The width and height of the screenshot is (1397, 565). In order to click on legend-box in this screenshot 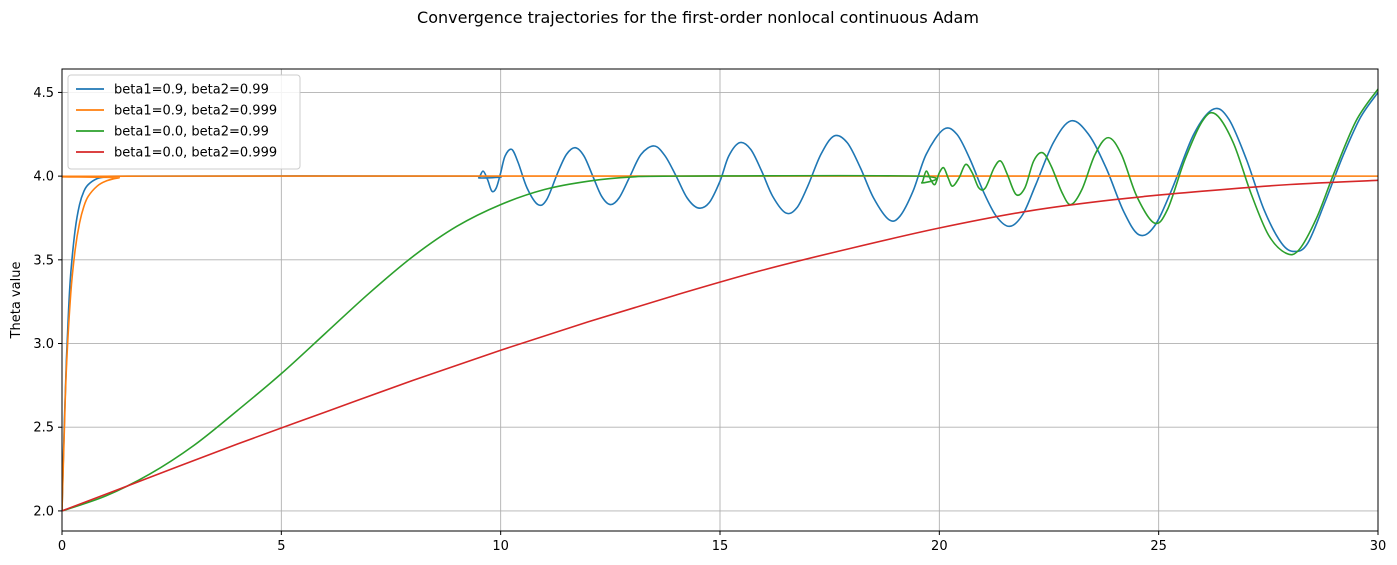, I will do `click(184, 122)`.